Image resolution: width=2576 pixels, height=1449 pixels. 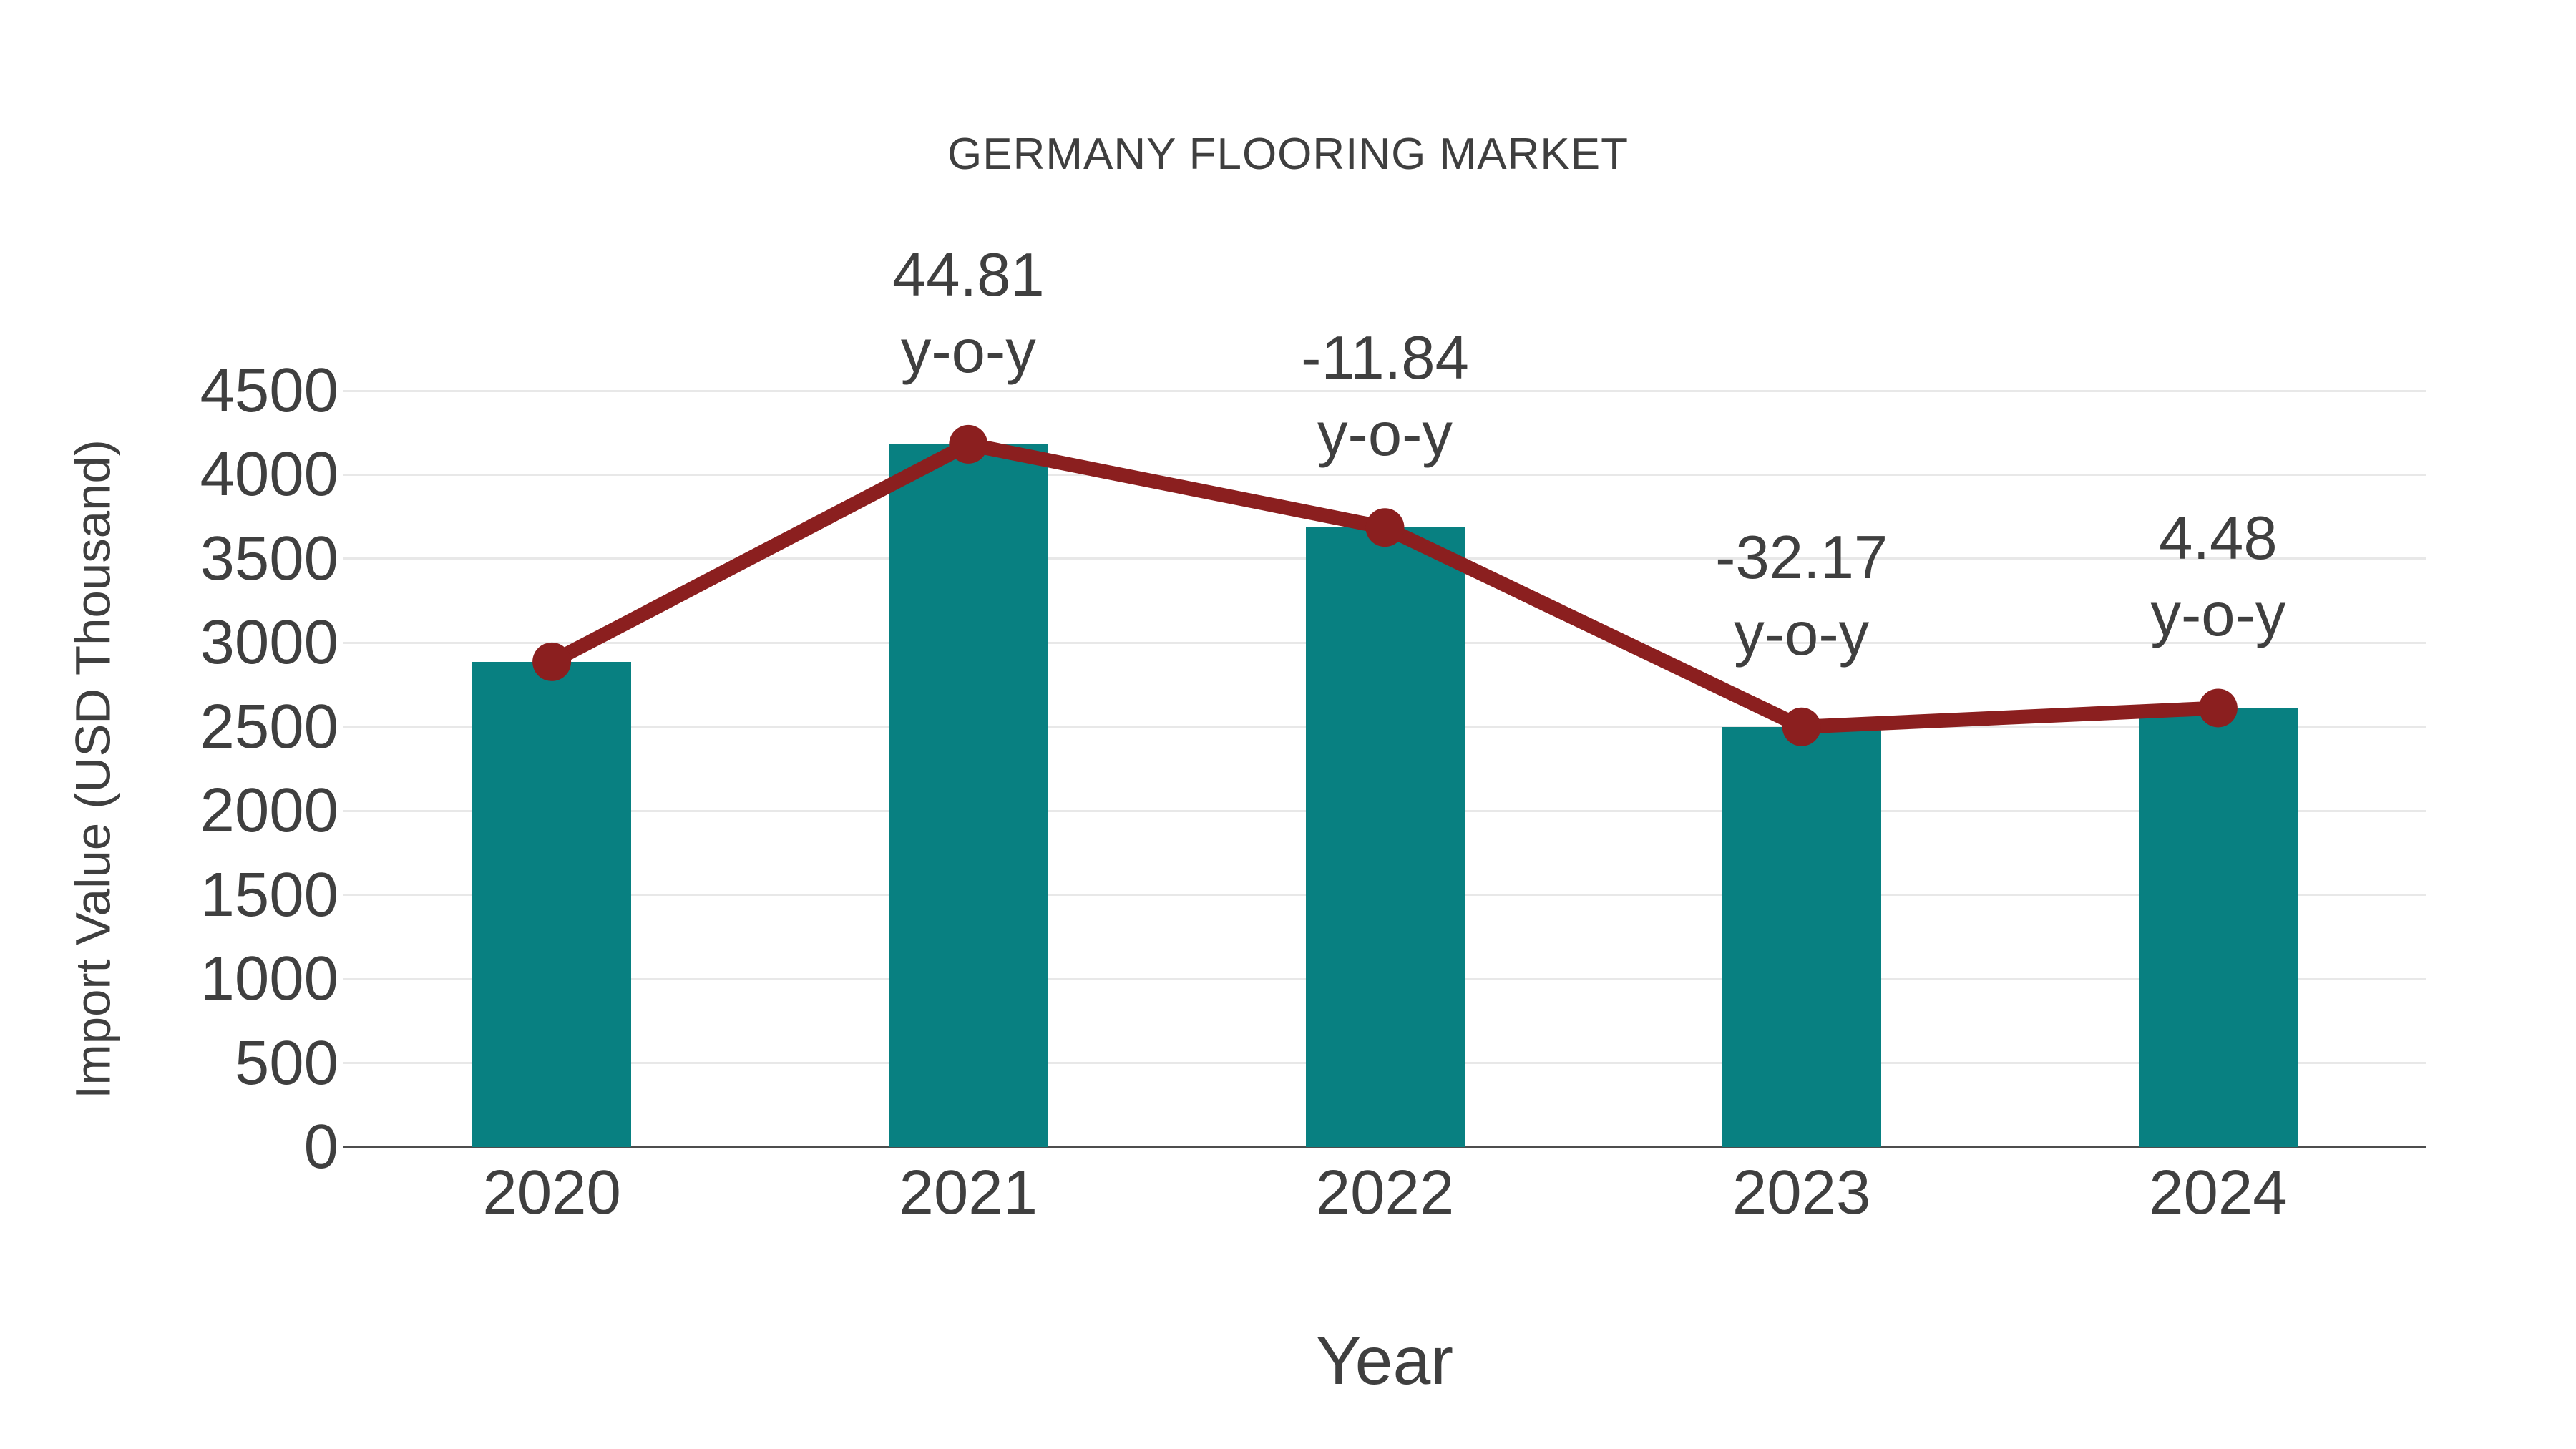 I want to click on marker-2021, so click(x=968, y=444).